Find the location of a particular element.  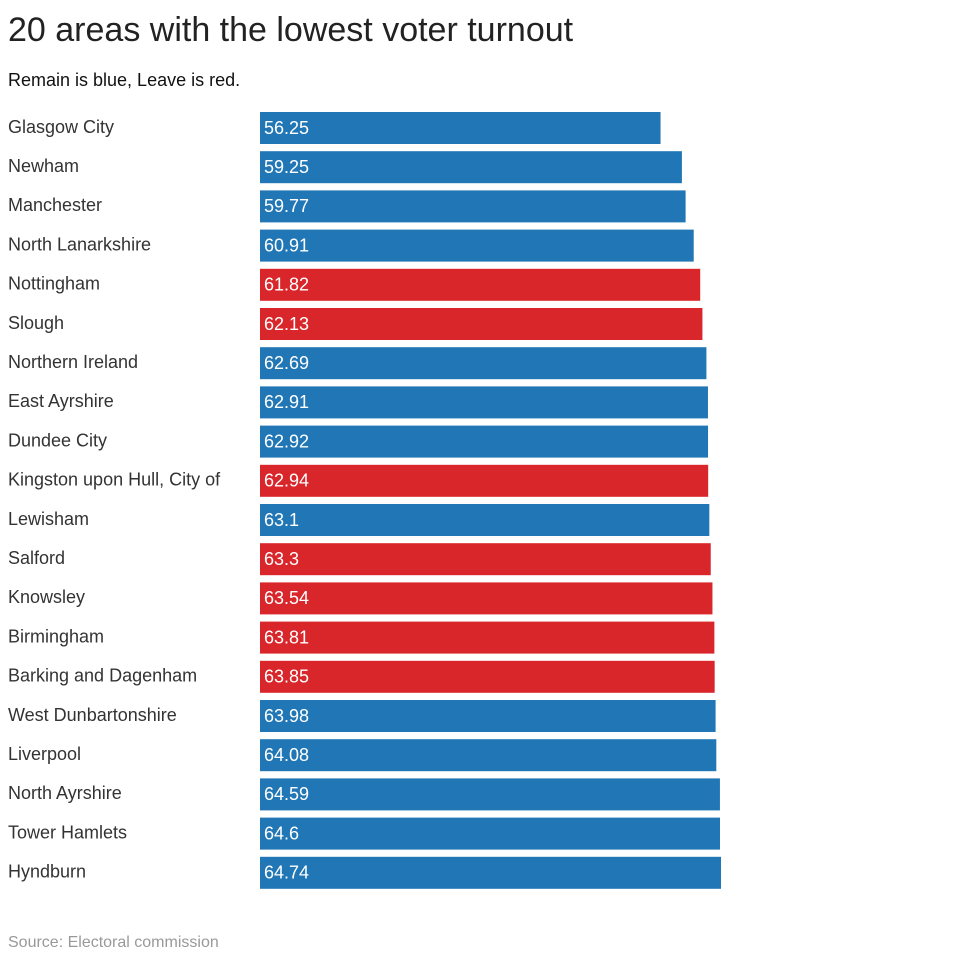

value-label: 63.54 is located at coordinates (286, 598).